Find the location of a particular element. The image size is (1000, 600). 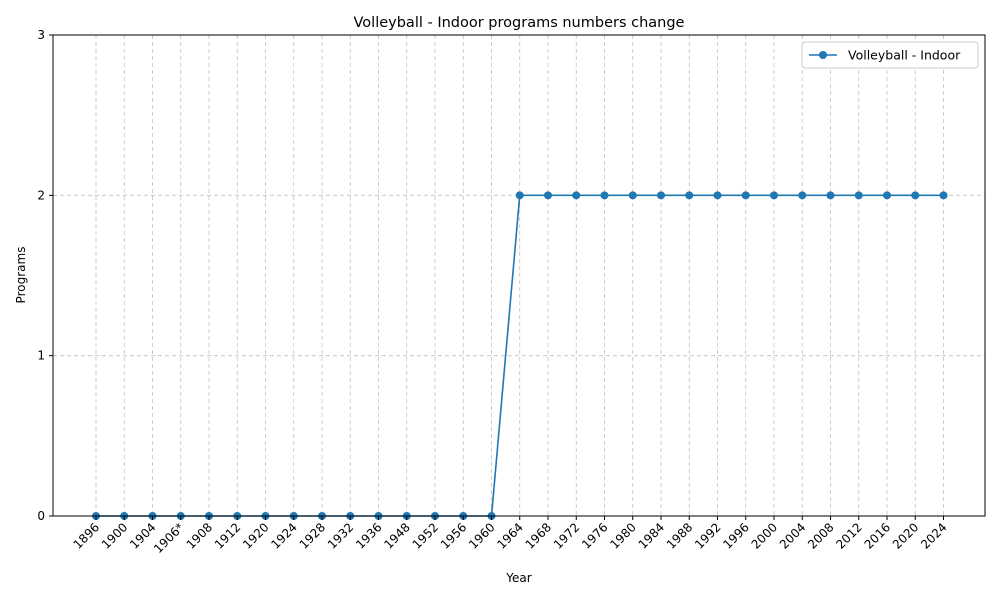

x-axis-label: Year is located at coordinates (518, 578).